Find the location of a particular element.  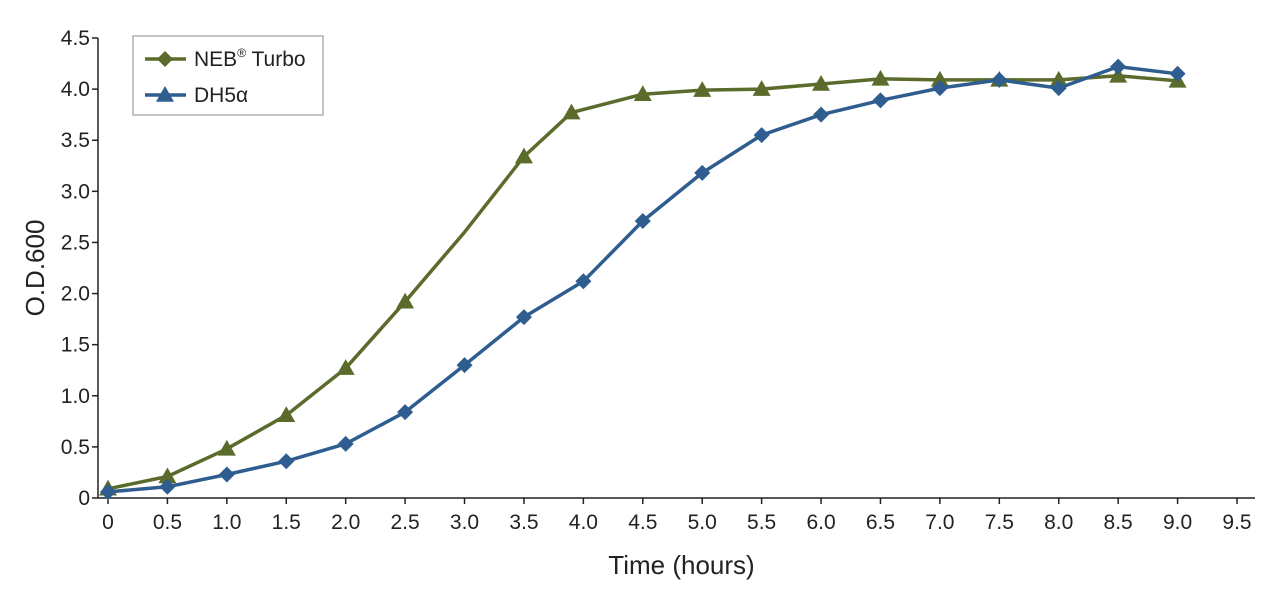

x-tick-label: 8.5 is located at coordinates (1118, 522).